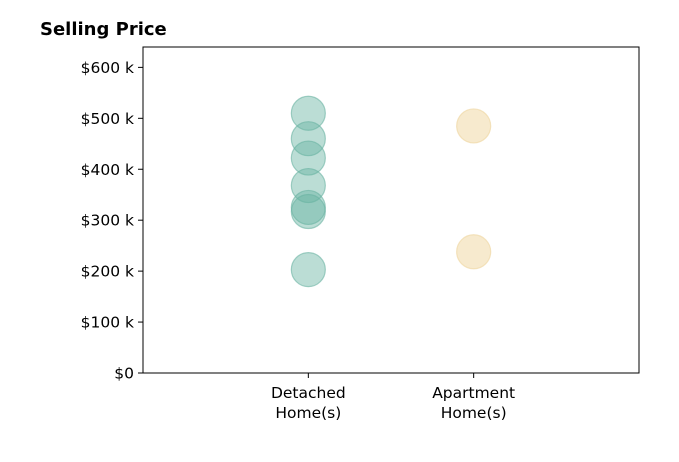 The image size is (679, 462). What do you see at coordinates (473, 403) in the screenshot?
I see `x-tick-label: Apartment Home(s)` at bounding box center [473, 403].